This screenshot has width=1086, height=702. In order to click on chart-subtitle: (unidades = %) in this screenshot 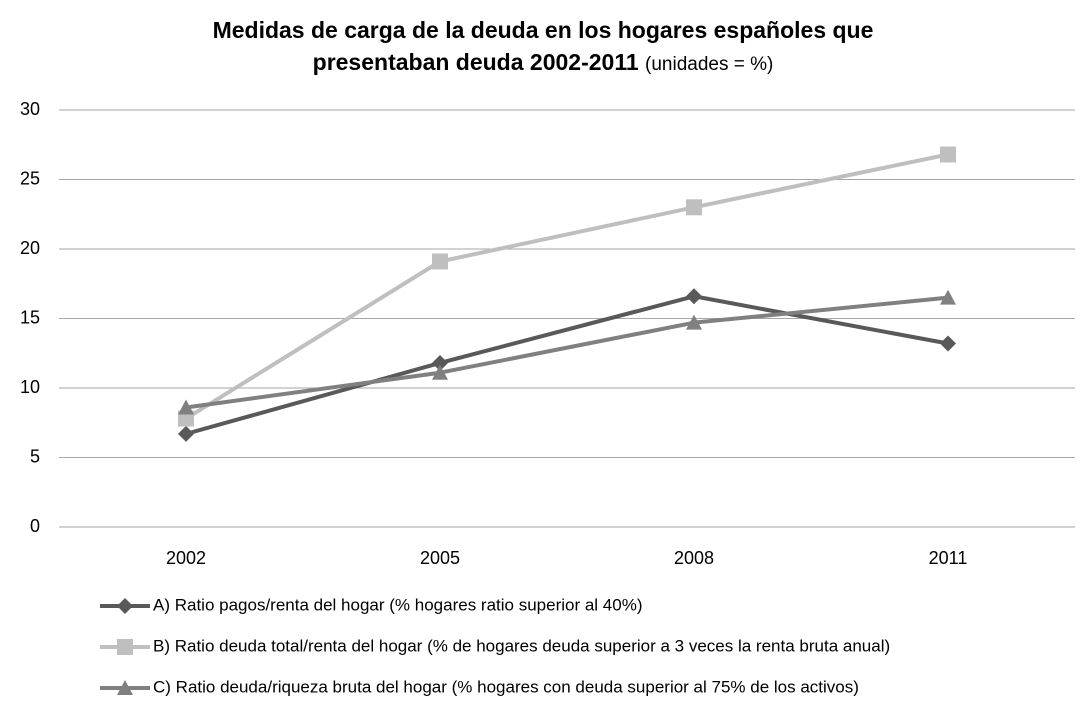, I will do `click(709, 64)`.